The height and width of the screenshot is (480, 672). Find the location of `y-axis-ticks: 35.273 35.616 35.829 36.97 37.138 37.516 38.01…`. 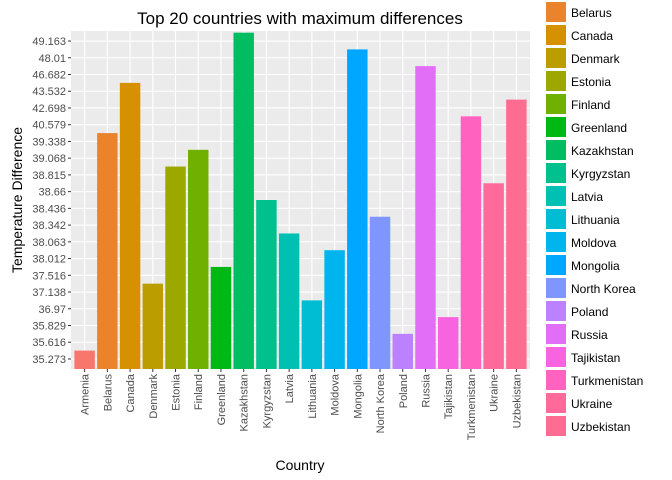

y-axis-ticks: 35.273 35.616 35.829 36.97 37.138 37.516 38.01… is located at coordinates (51, 201).